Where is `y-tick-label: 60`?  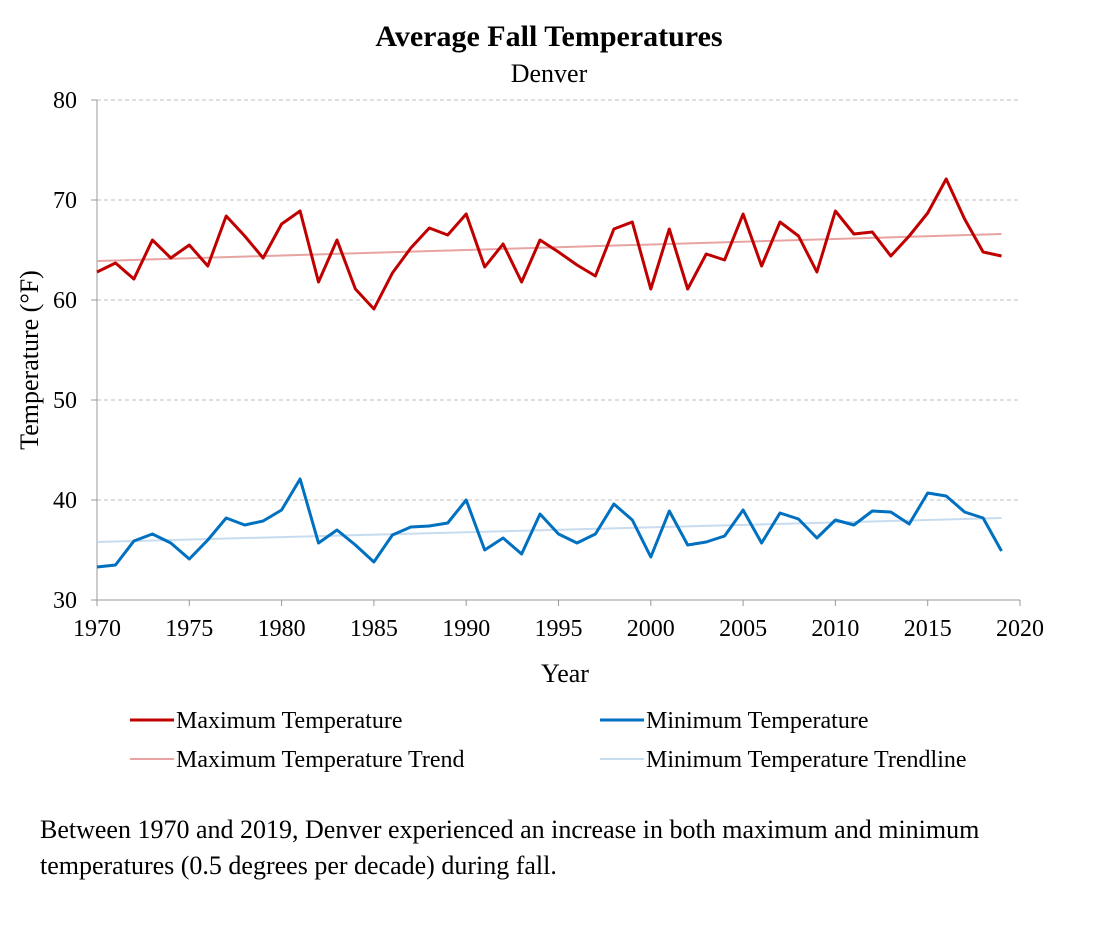 y-tick-label: 60 is located at coordinates (65, 301).